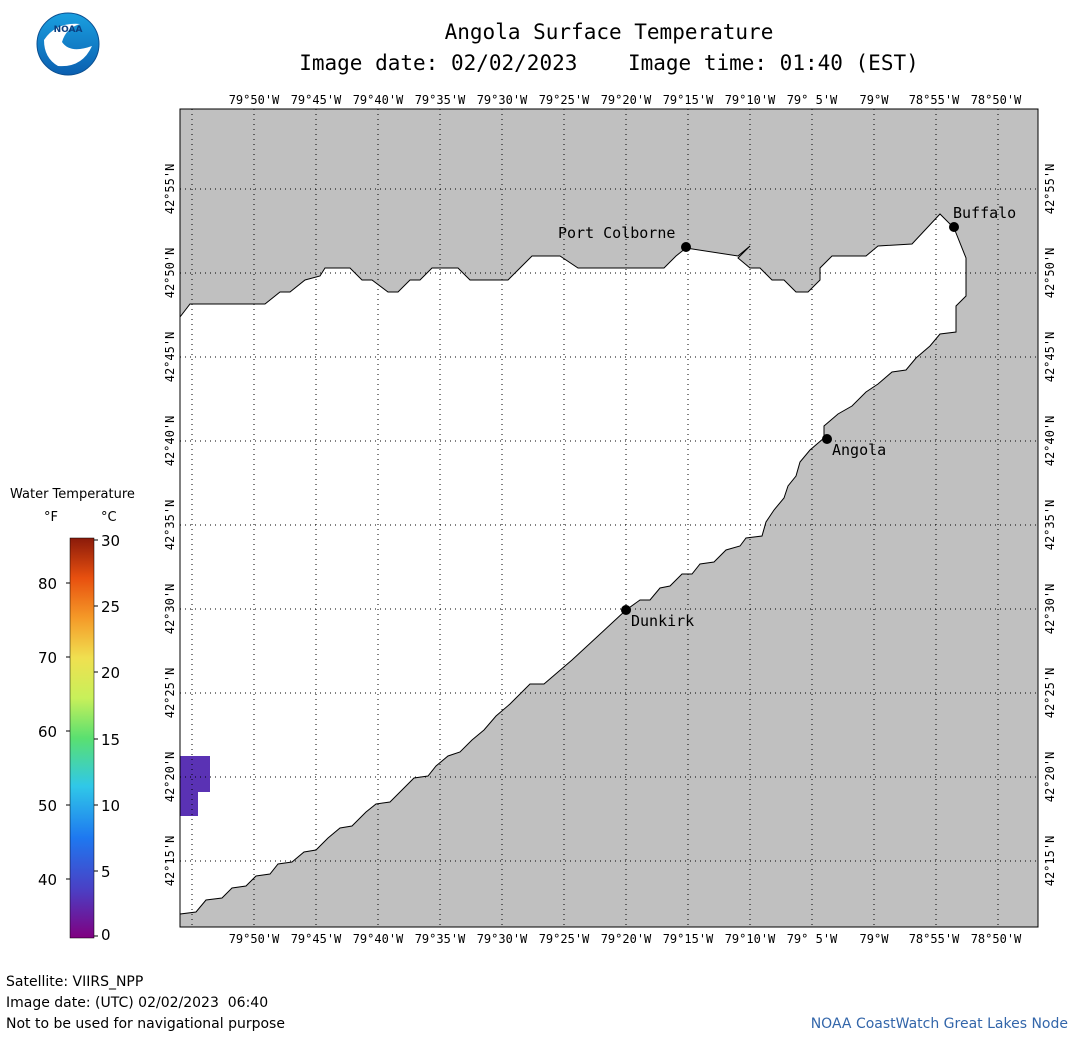 Image resolution: width=1078 pixels, height=1039 pixels. What do you see at coordinates (626, 610) in the screenshot?
I see `city-marker-dunkirk` at bounding box center [626, 610].